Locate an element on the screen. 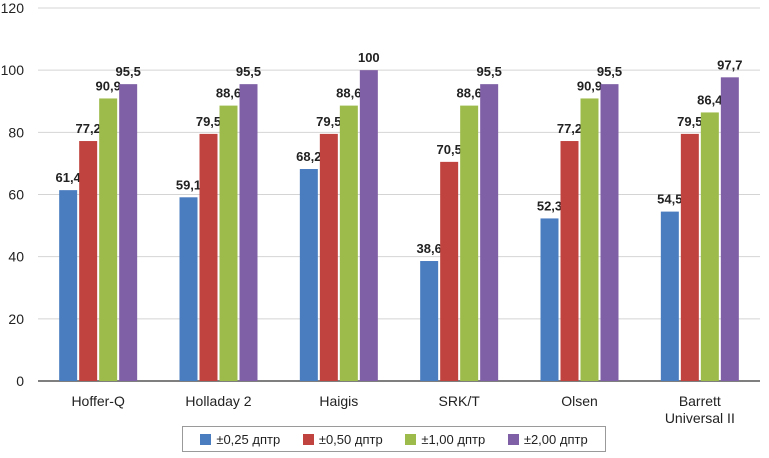 Image resolution: width=769 pixels, height=458 pixels. legend-item: ±2,00 дптр is located at coordinates (547, 439).